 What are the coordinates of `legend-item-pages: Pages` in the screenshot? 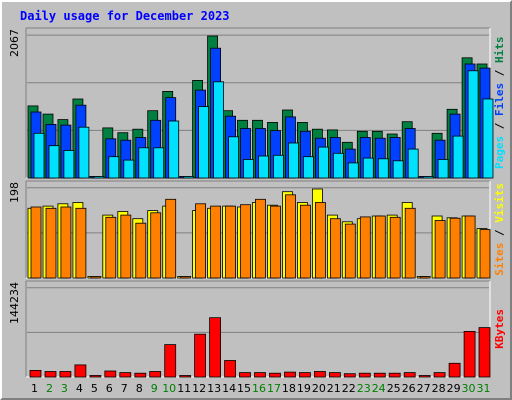 It's located at (499, 152).